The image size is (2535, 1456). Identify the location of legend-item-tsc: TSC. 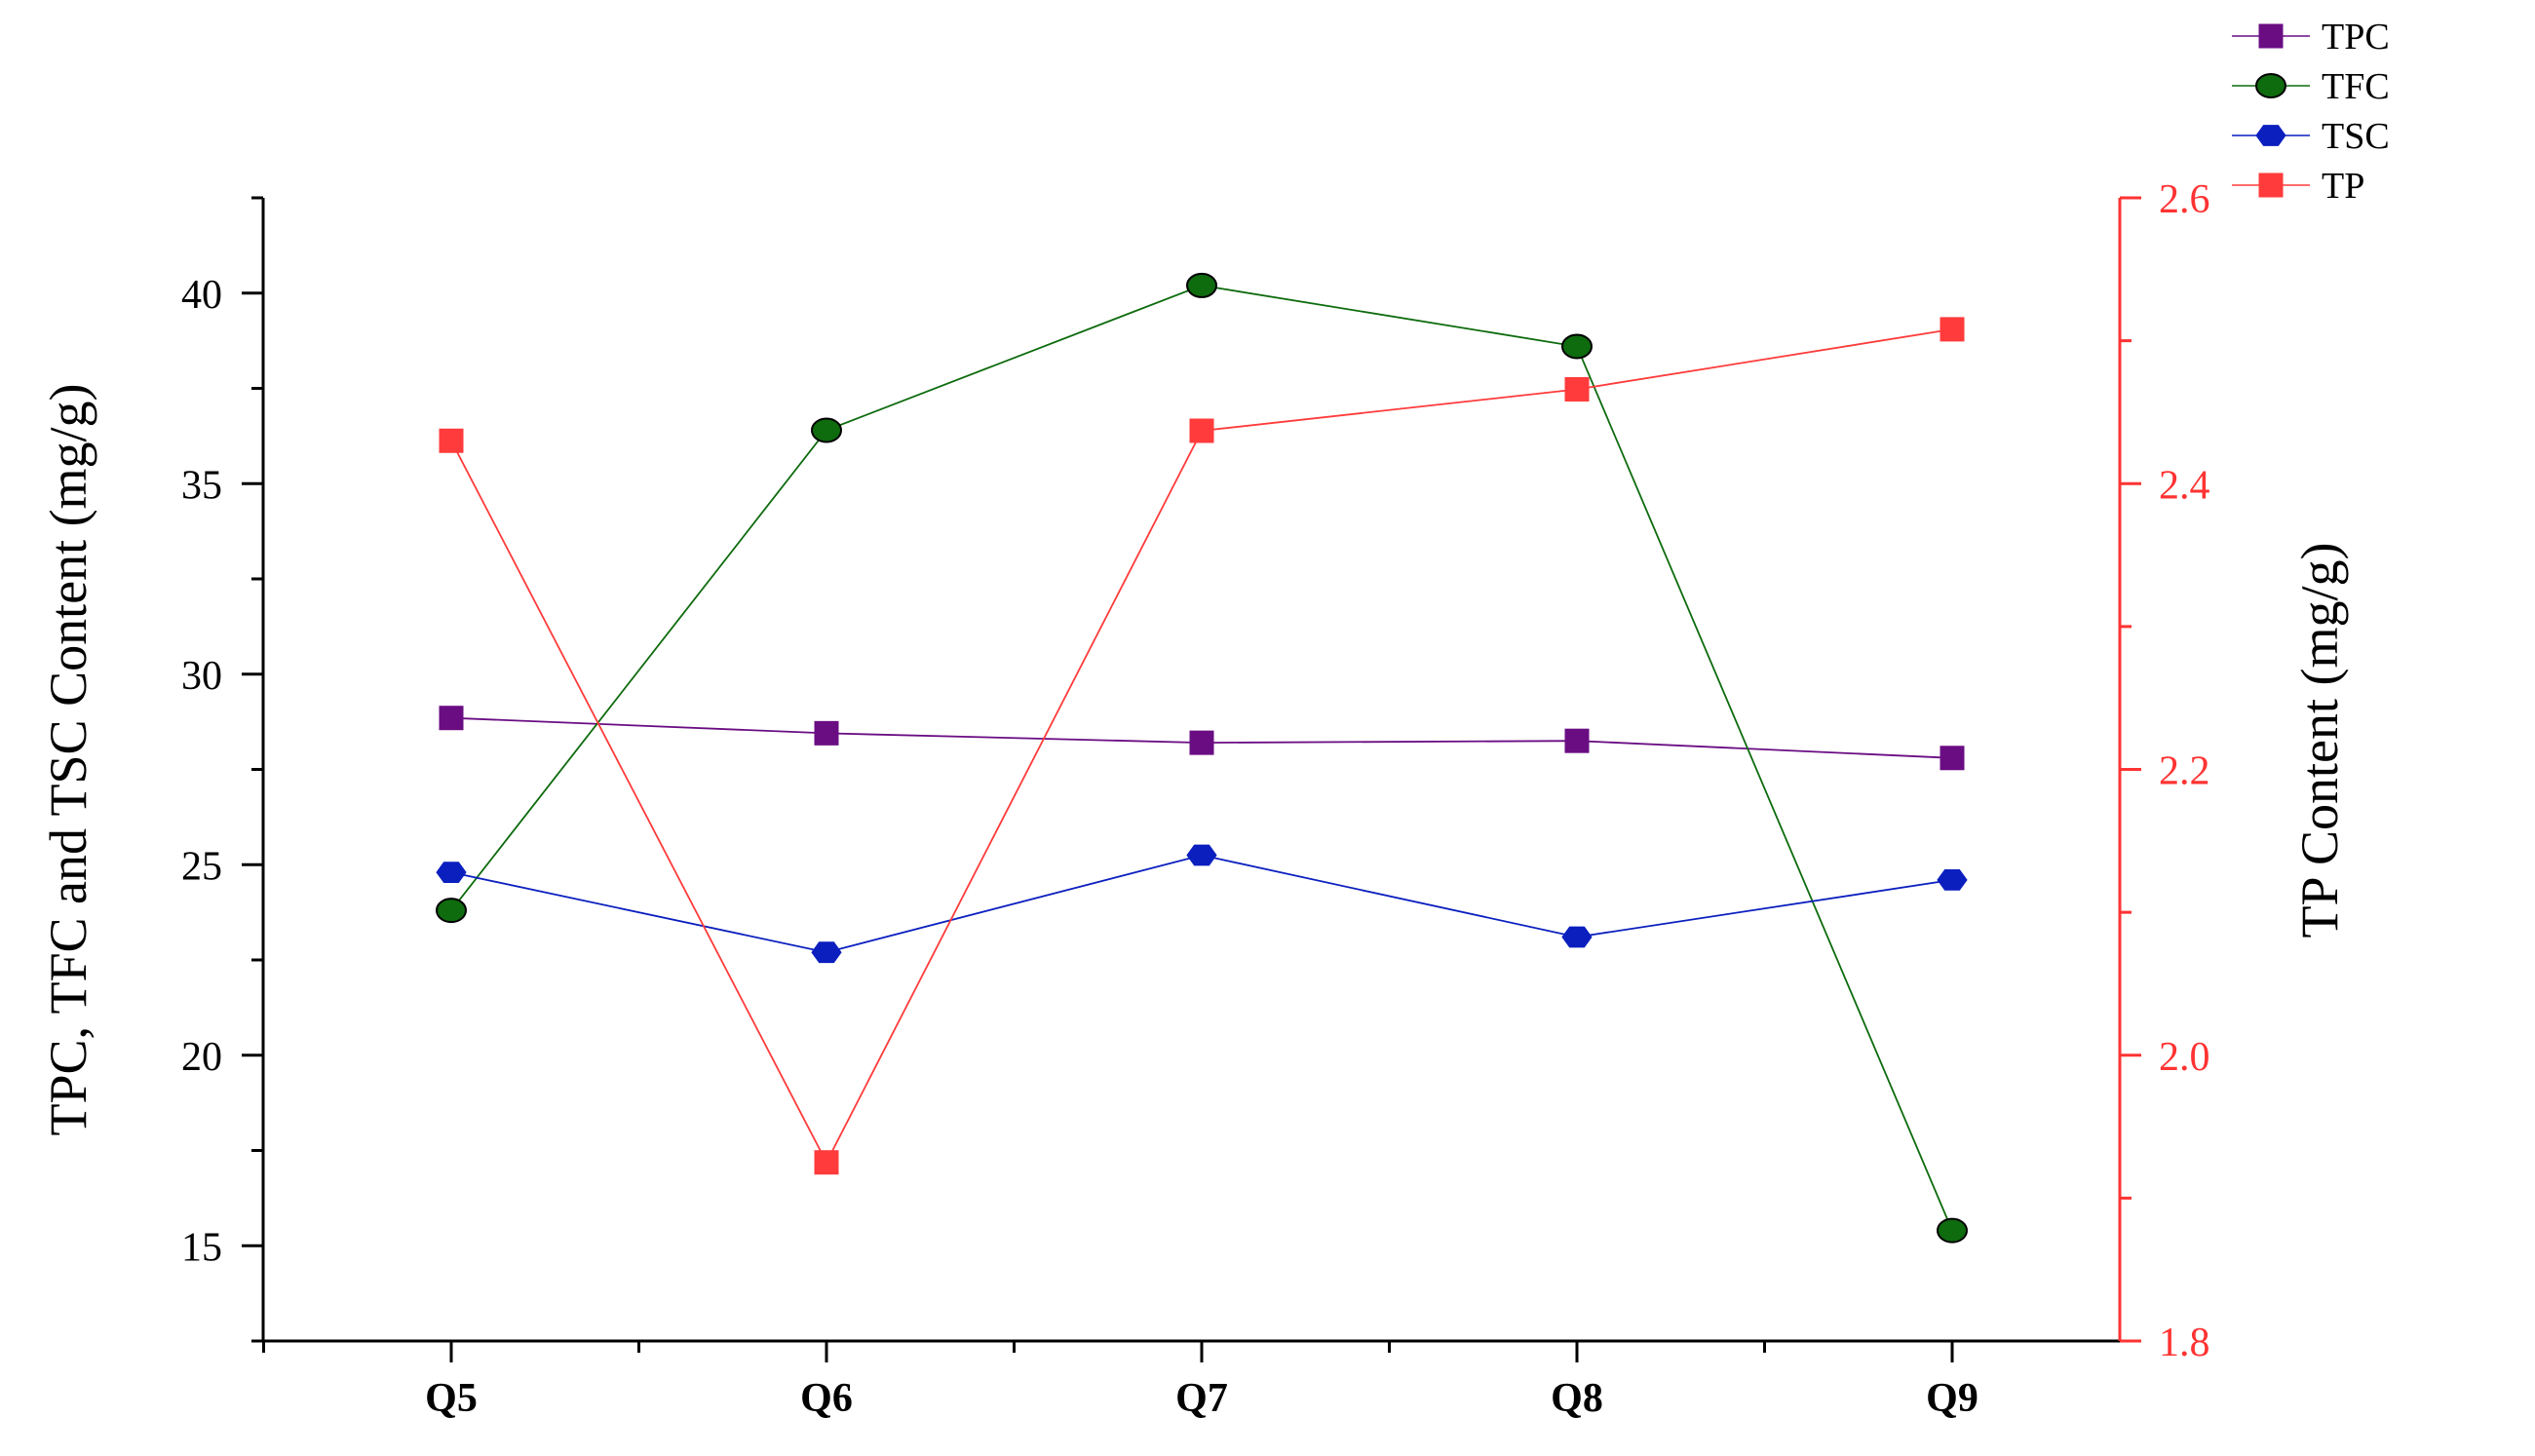
(2311, 136).